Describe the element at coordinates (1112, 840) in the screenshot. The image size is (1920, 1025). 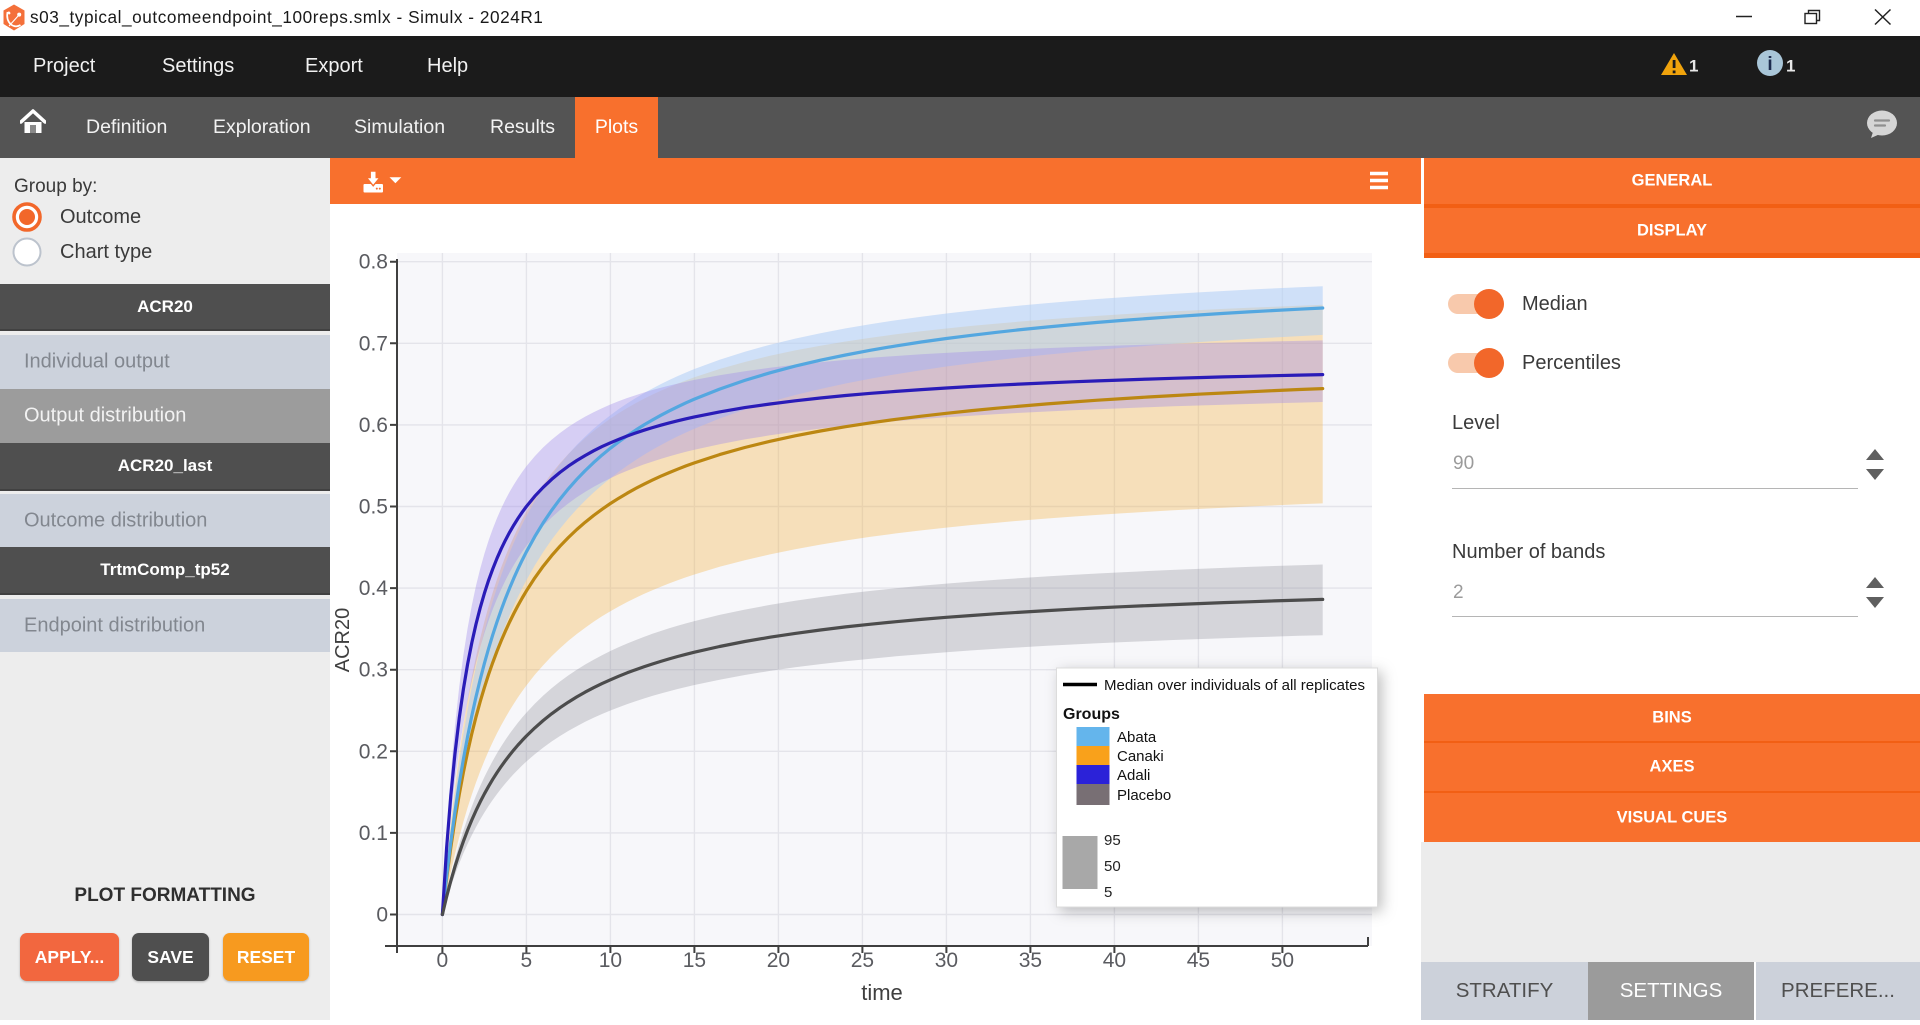
I see `svg-text: 95` at that location.